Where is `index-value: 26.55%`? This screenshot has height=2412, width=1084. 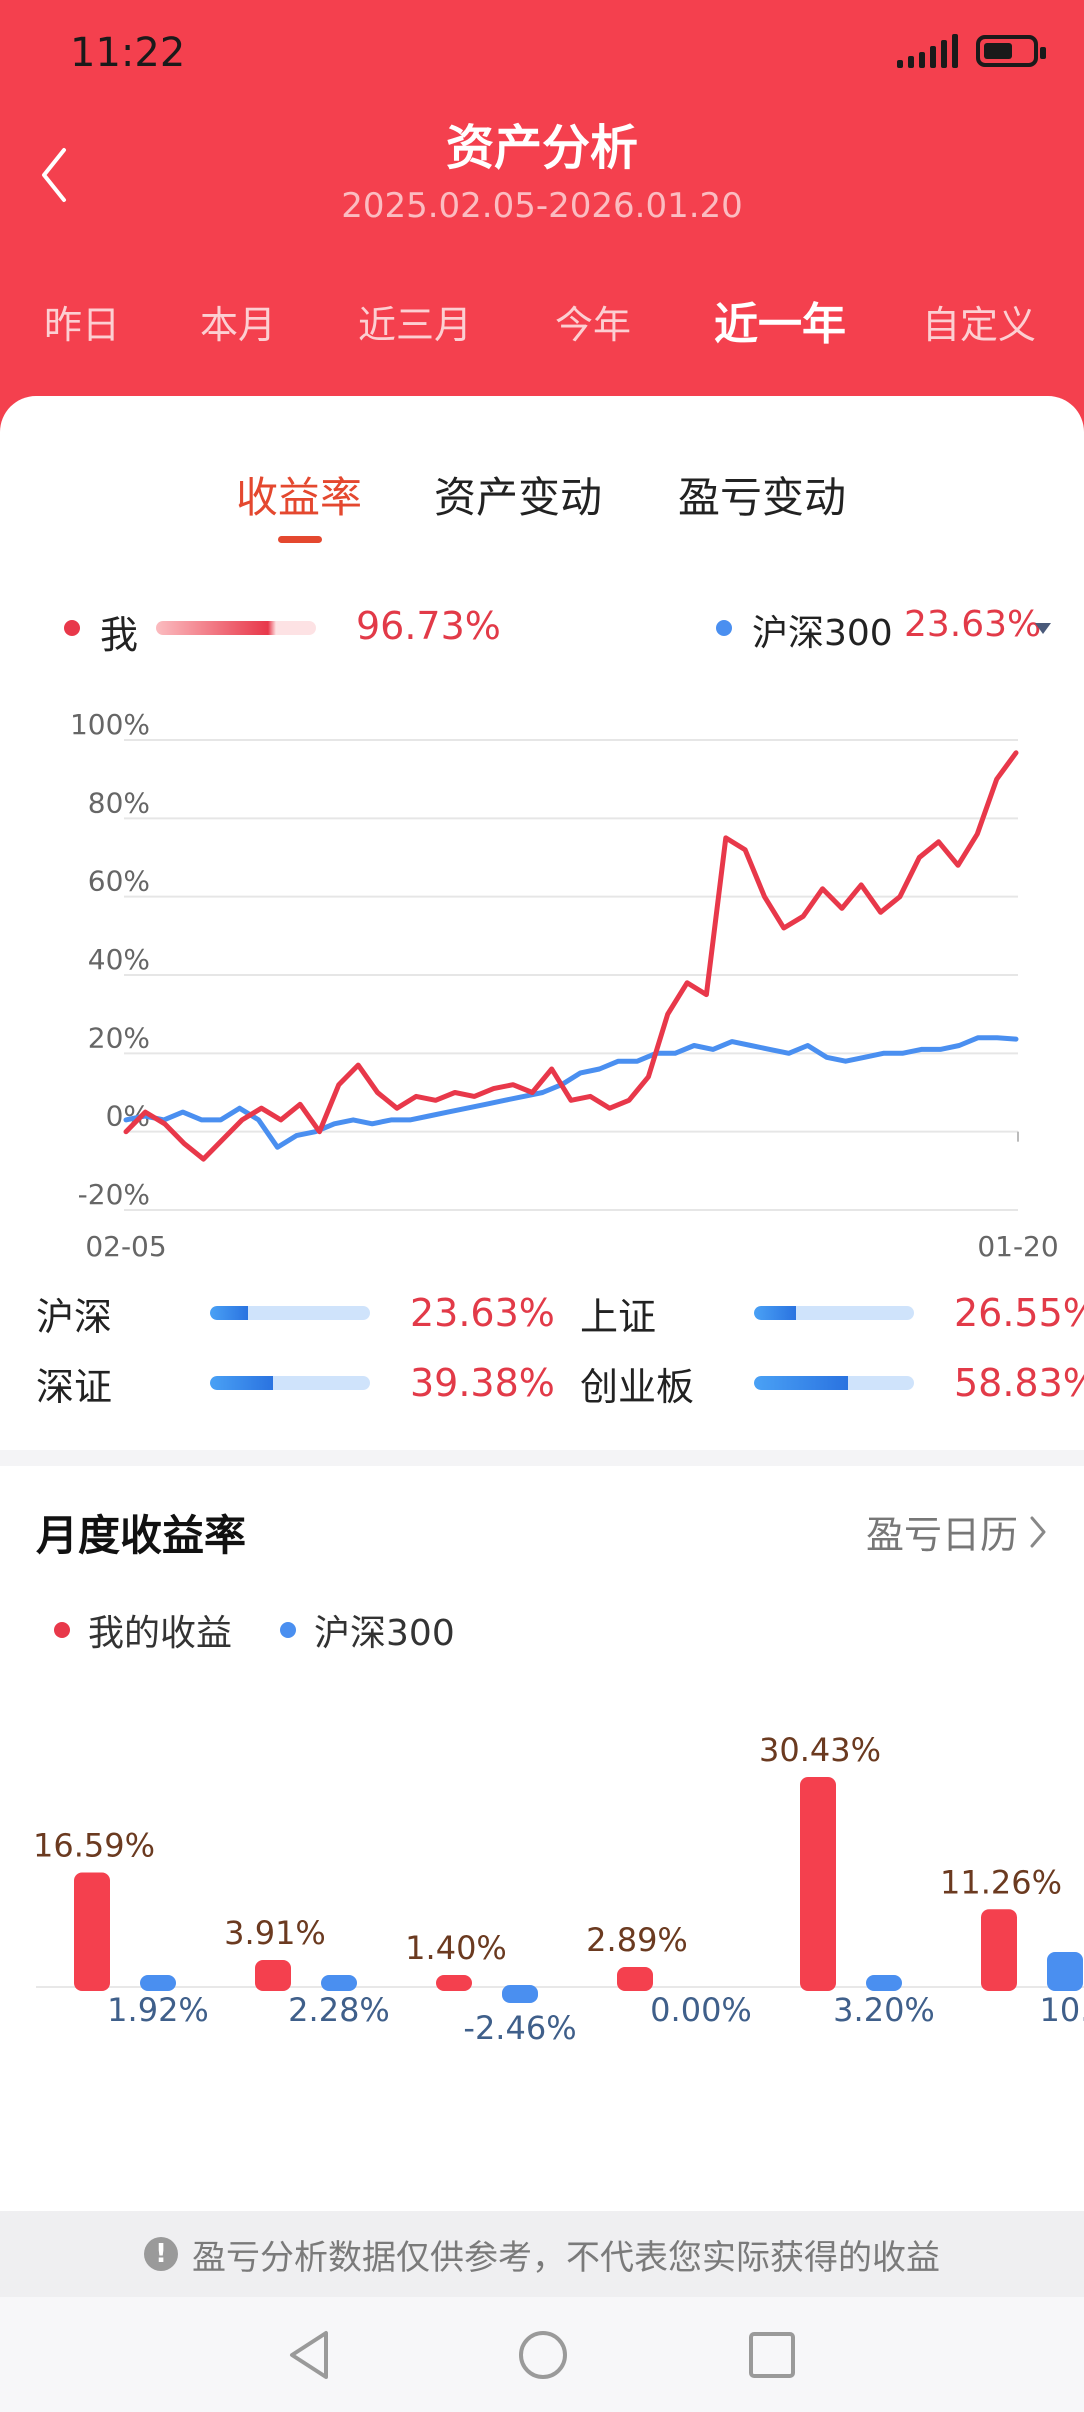 index-value: 26.55% is located at coordinates (1019, 1313).